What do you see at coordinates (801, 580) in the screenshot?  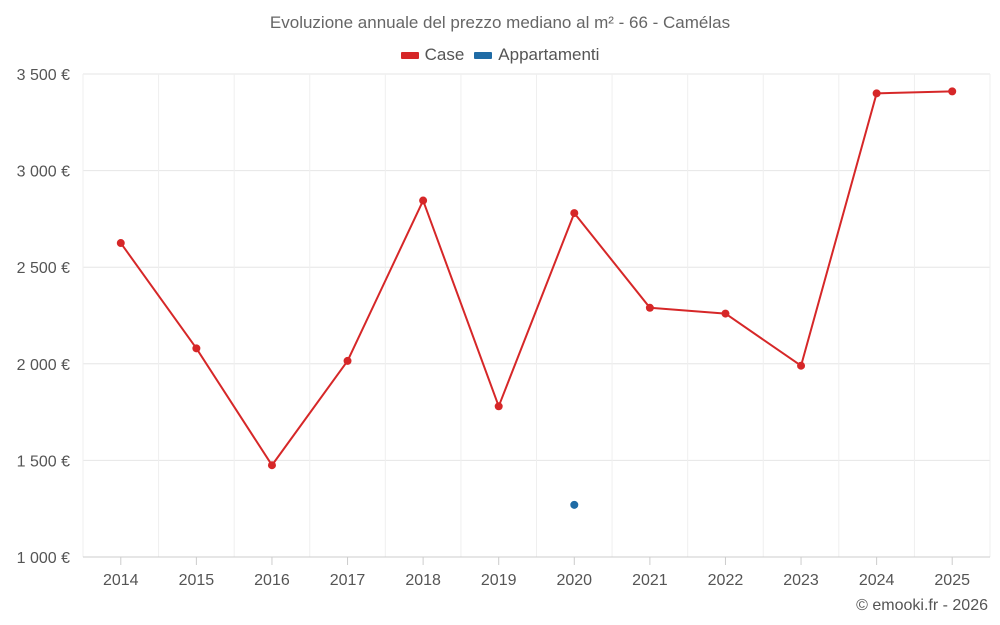 I see `x-tick-label: 2023` at bounding box center [801, 580].